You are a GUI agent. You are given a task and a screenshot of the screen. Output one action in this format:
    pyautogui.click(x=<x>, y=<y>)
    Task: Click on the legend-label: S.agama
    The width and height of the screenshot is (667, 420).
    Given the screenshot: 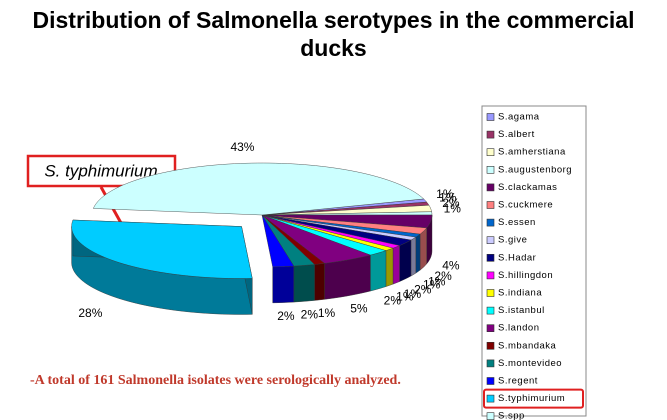 What is the action you would take?
    pyautogui.click(x=519, y=117)
    